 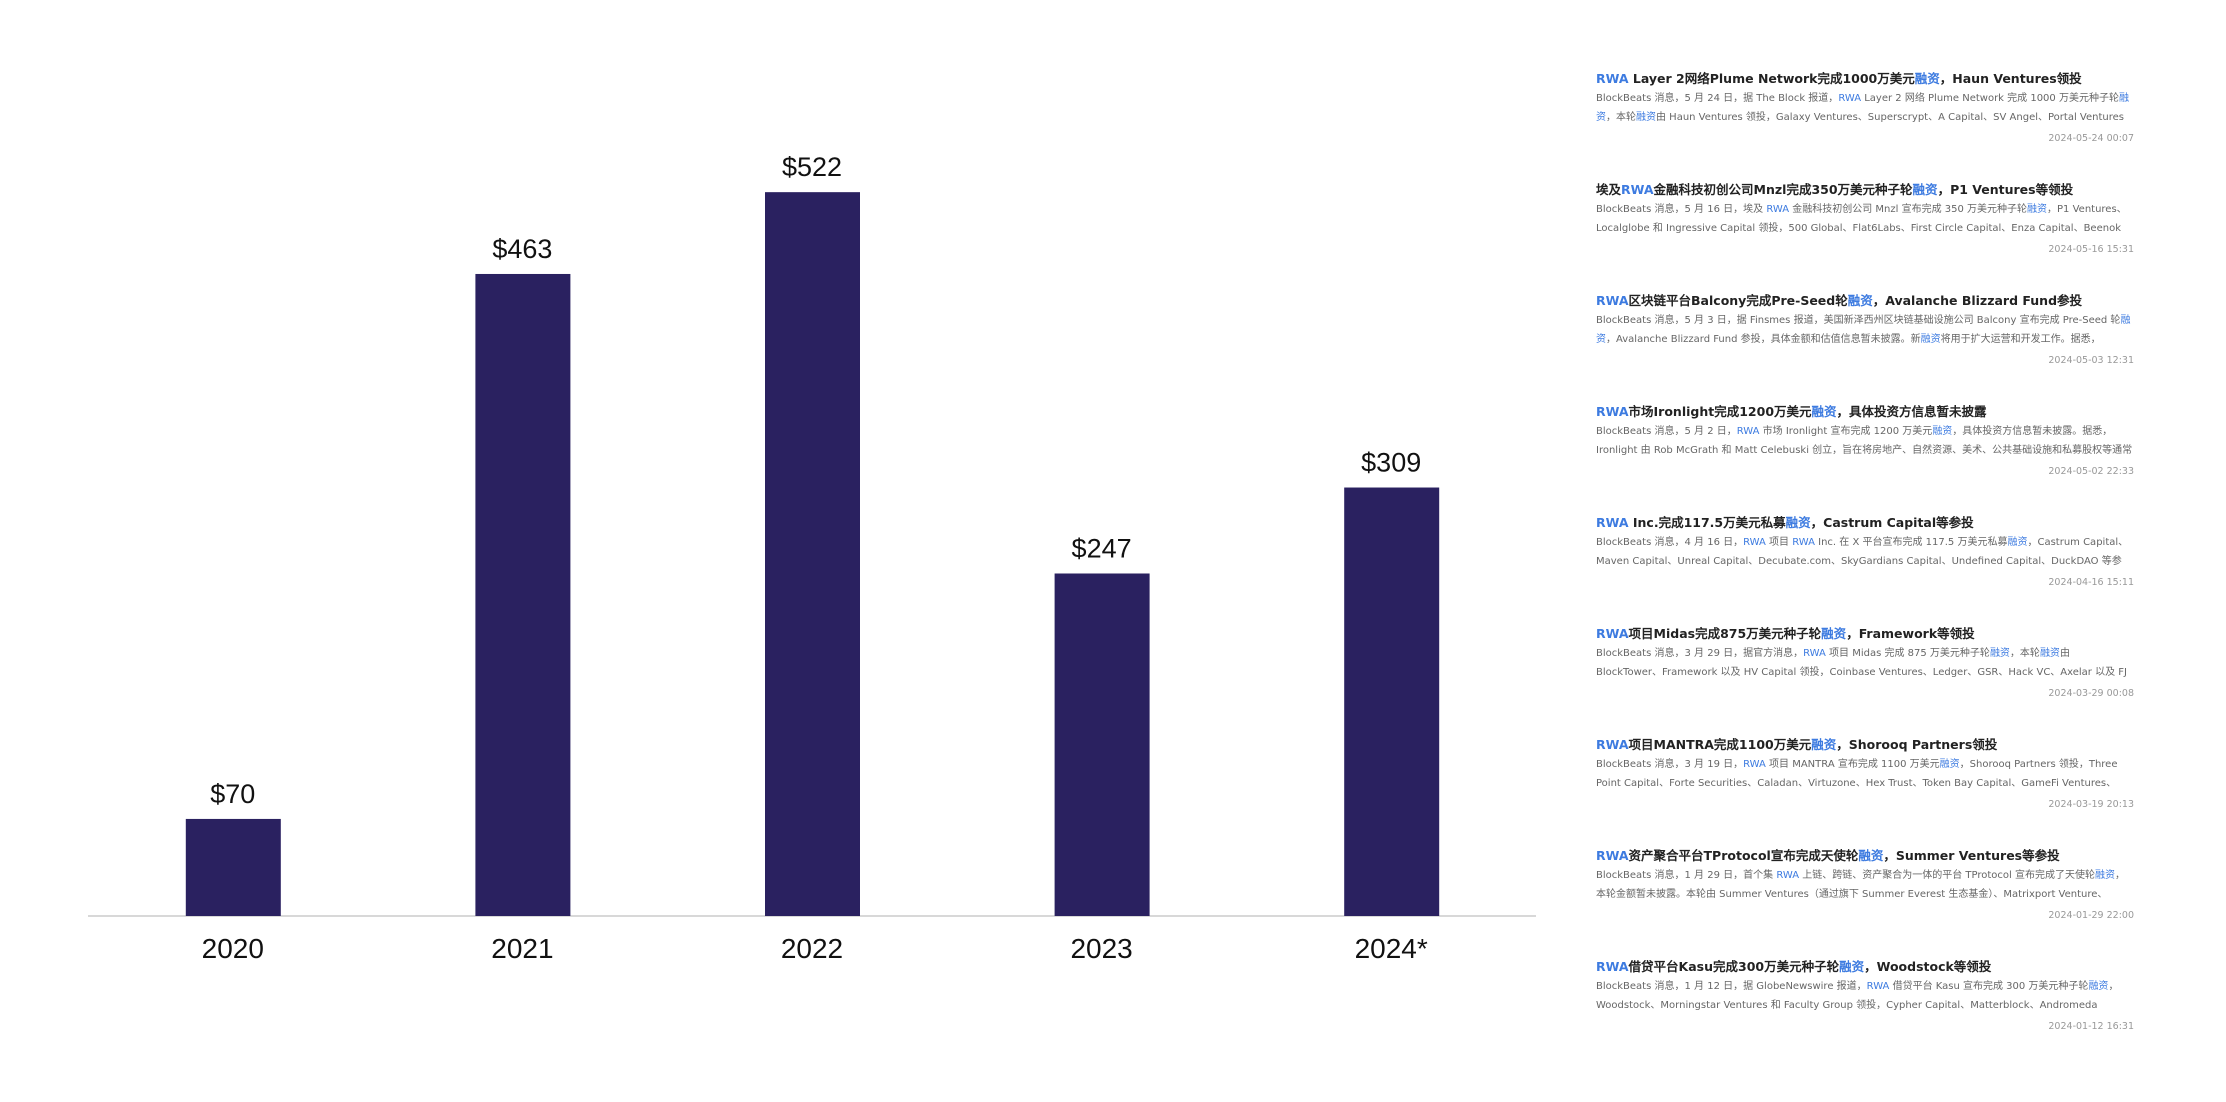 I want to click on news-date: 2024-01-29 22:00, so click(x=2091, y=915).